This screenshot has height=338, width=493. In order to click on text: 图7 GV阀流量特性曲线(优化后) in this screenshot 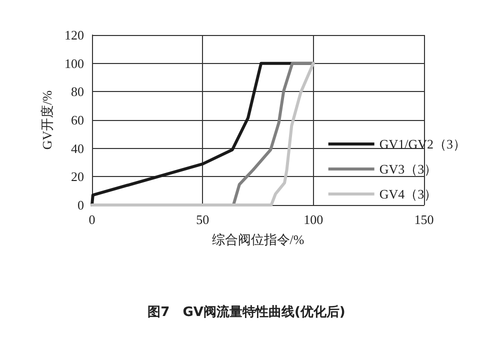, I will do `click(247, 312)`.